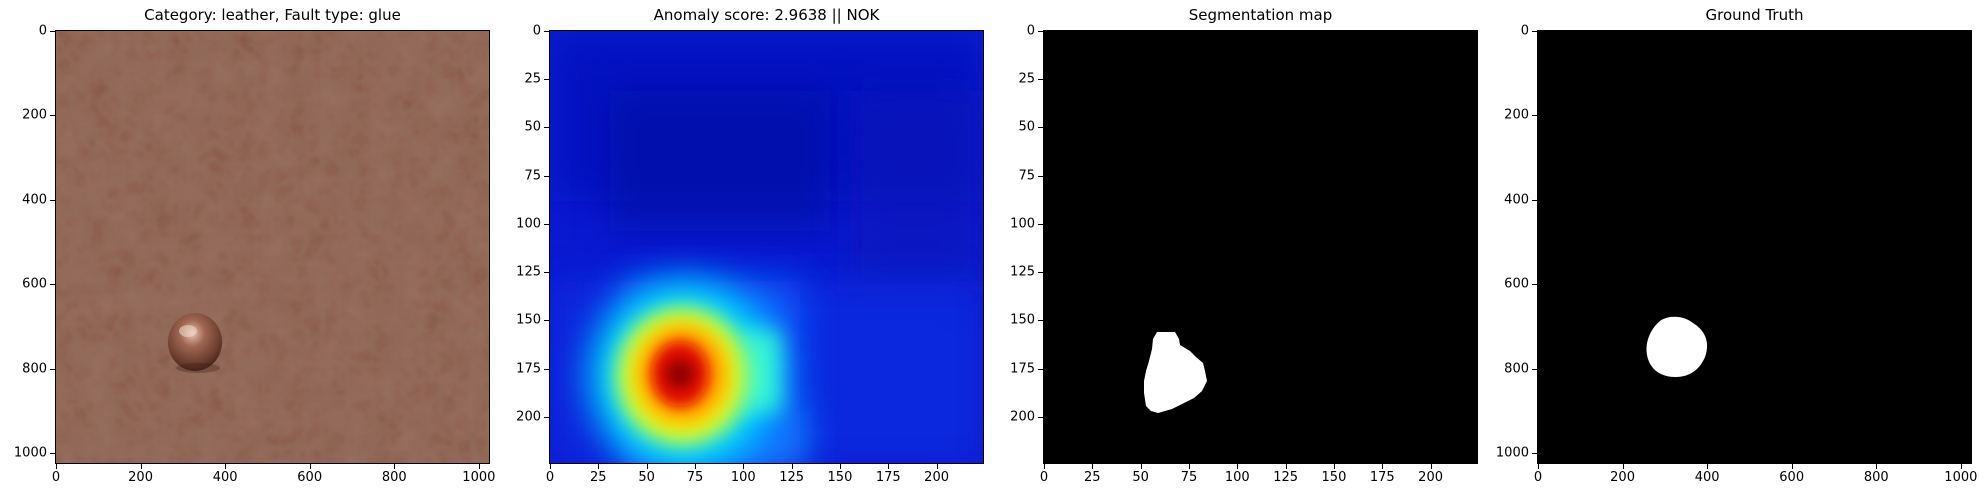 The image size is (1987, 496). I want to click on y-tick-label: 100, so click(1022, 224).